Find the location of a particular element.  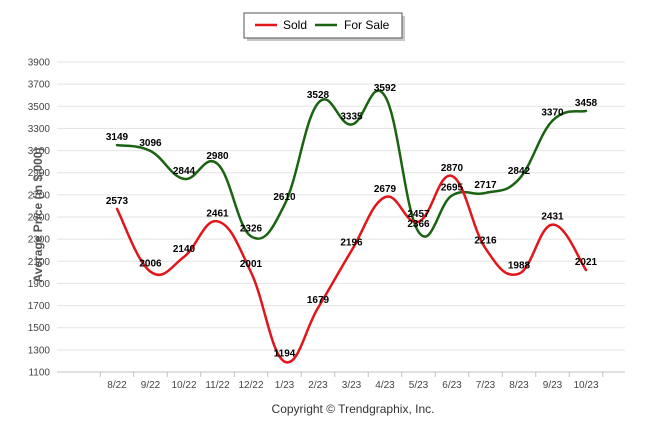

for-sale-data-label: 2610 is located at coordinates (284, 197).